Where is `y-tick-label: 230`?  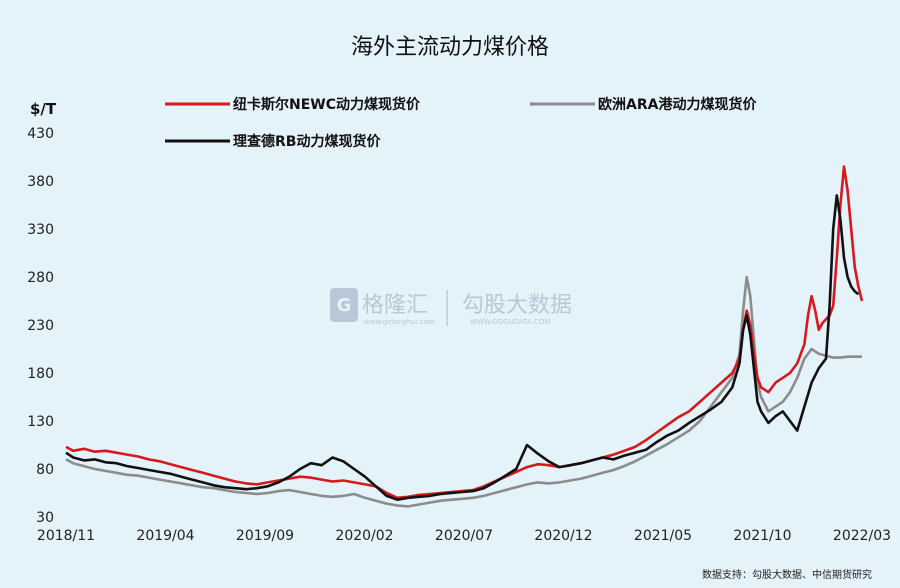
y-tick-label: 230 is located at coordinates (40, 326).